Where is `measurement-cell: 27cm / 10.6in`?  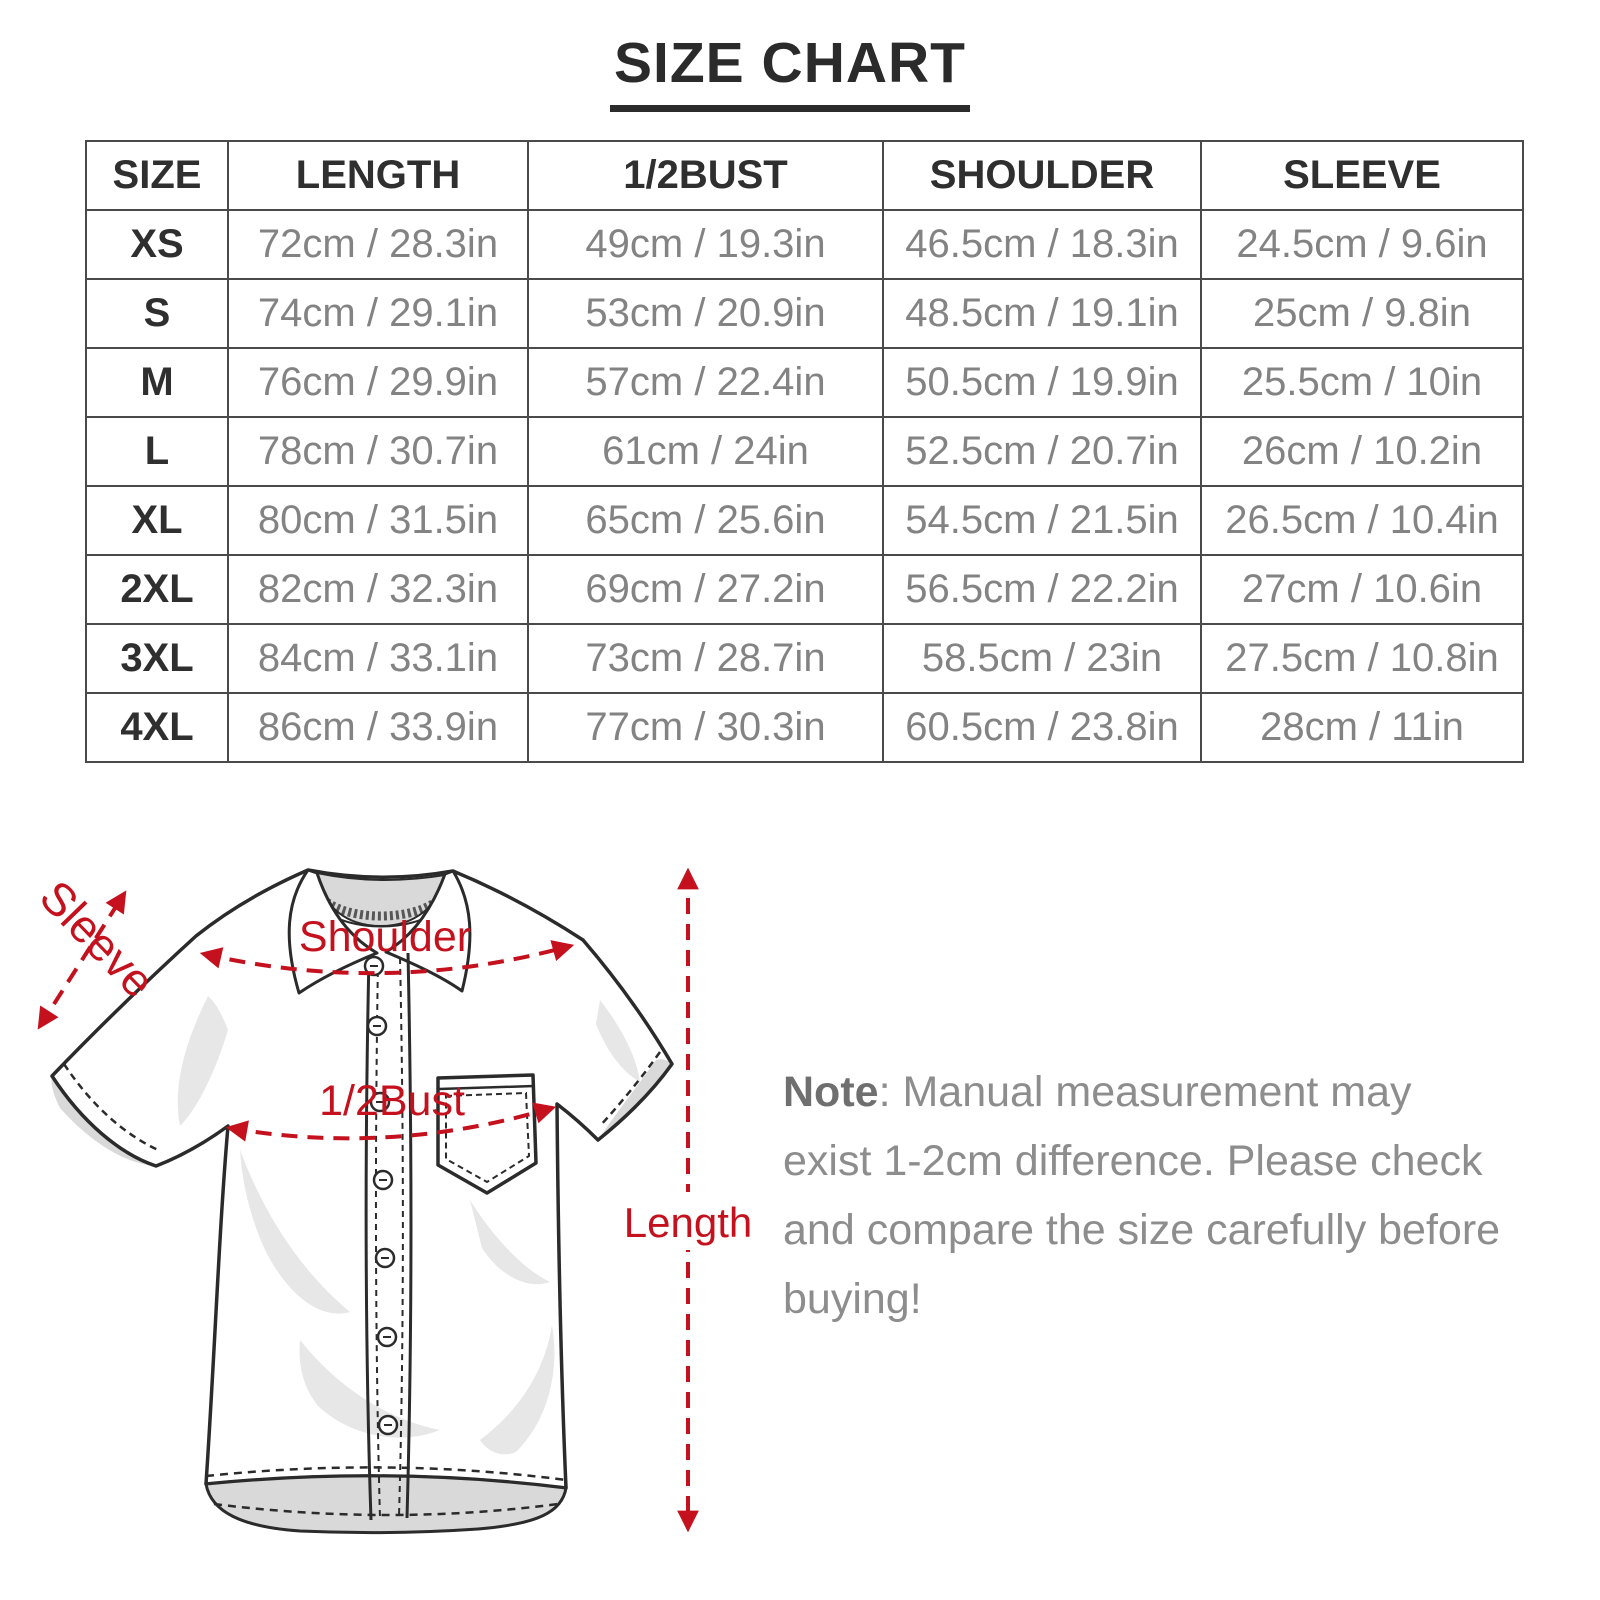 measurement-cell: 27cm / 10.6in is located at coordinates (1362, 589).